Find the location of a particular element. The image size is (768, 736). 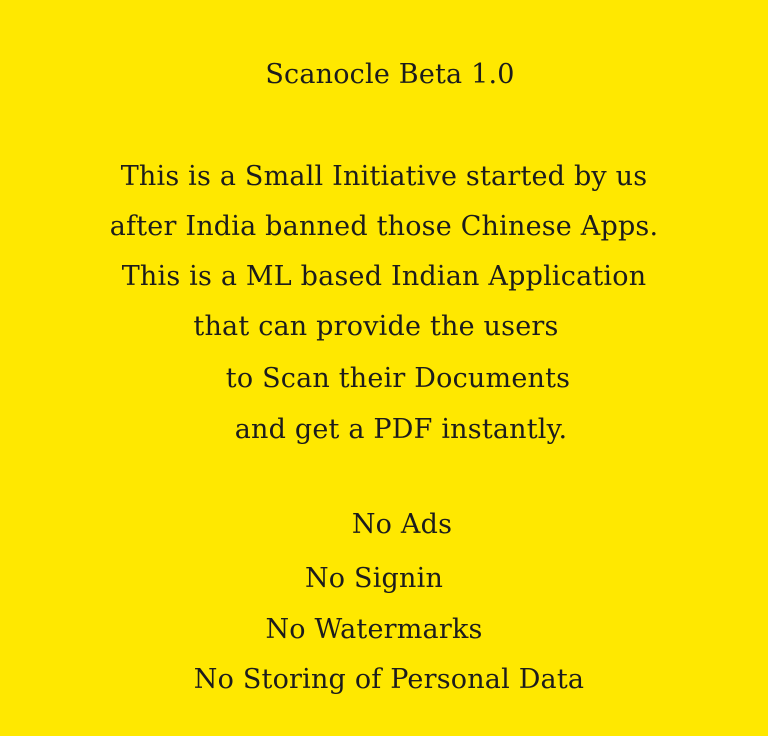

about-line-2: after India banned those Chinese Apps. is located at coordinates (384, 226).